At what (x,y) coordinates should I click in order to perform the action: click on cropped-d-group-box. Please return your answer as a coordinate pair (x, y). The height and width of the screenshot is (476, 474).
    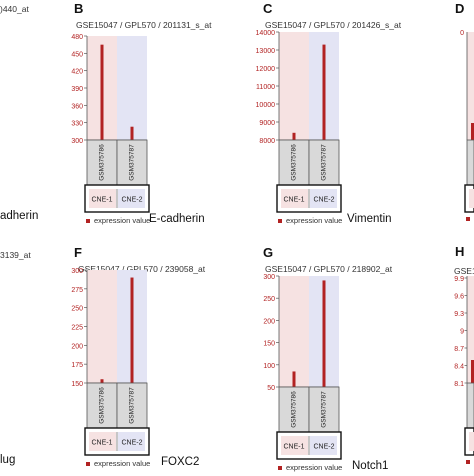
    Looking at the image, I should click on (469, 198).